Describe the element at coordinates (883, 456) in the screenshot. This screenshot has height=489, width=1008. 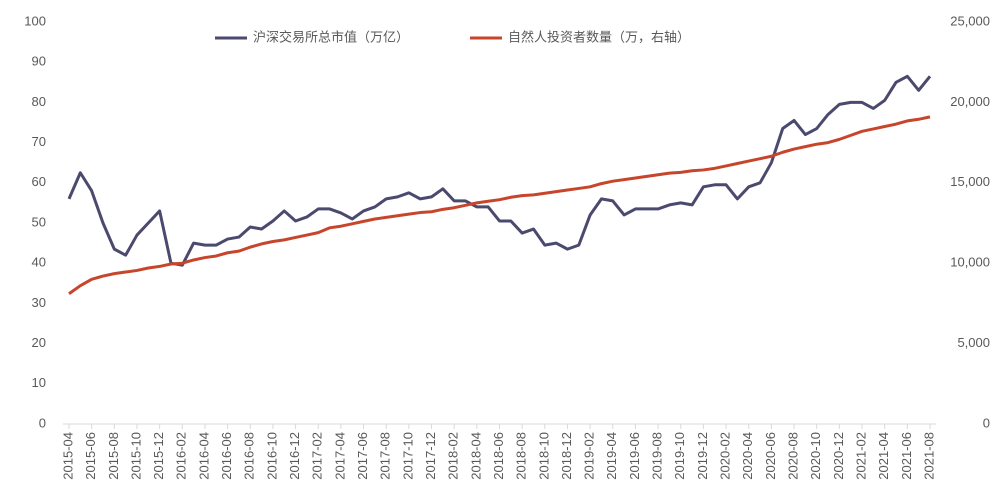
I see `x-tick-label: 2021-04` at that location.